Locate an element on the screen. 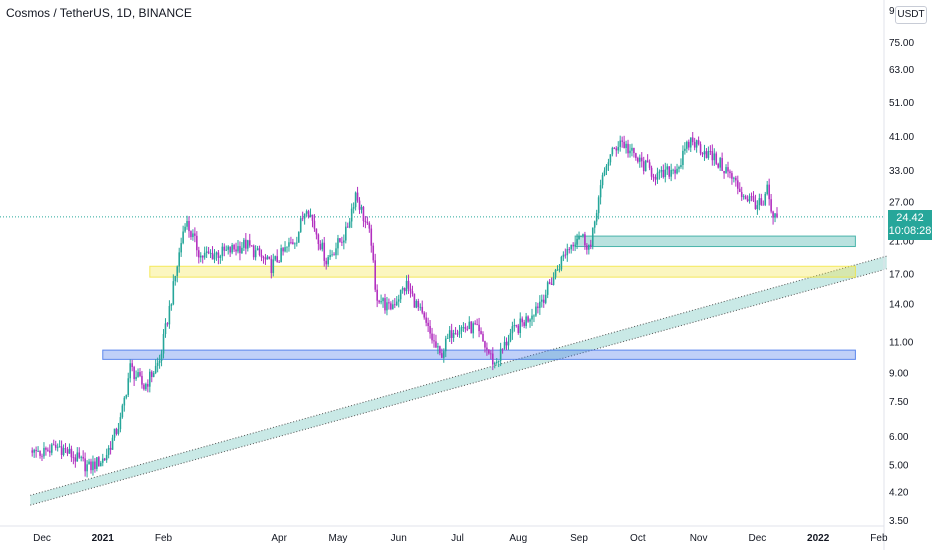  x-tick-label-10: Nov is located at coordinates (699, 538).